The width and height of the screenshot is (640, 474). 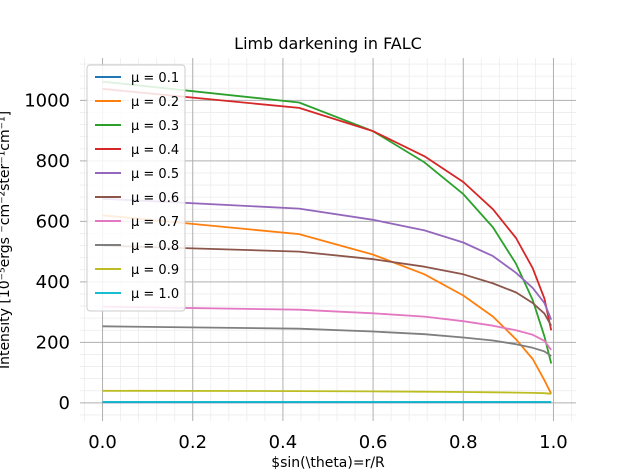 I want to click on y-tick-label: 400, so click(x=53, y=282).